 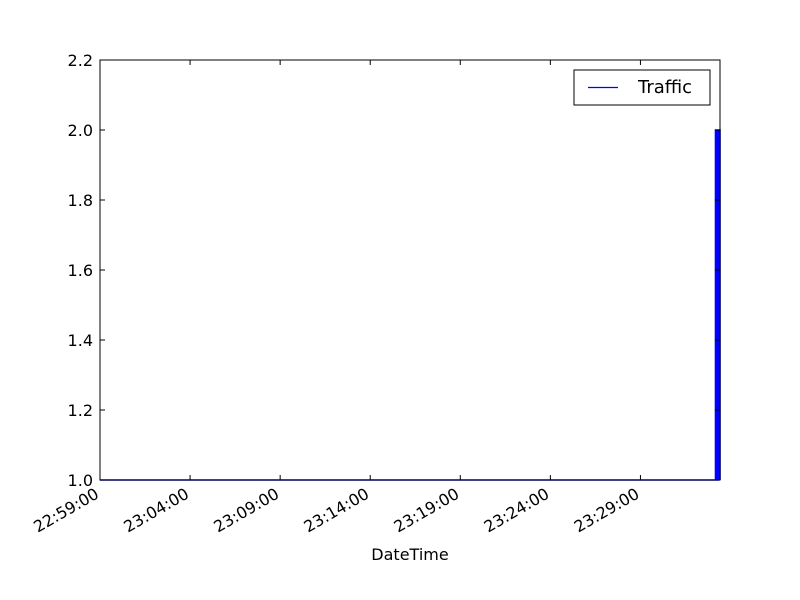 I want to click on legend: Traffic, so click(x=642, y=87).